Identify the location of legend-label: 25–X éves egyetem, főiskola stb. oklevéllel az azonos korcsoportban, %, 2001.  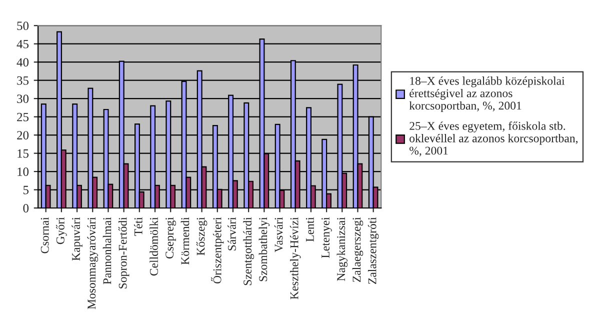
(494, 138).